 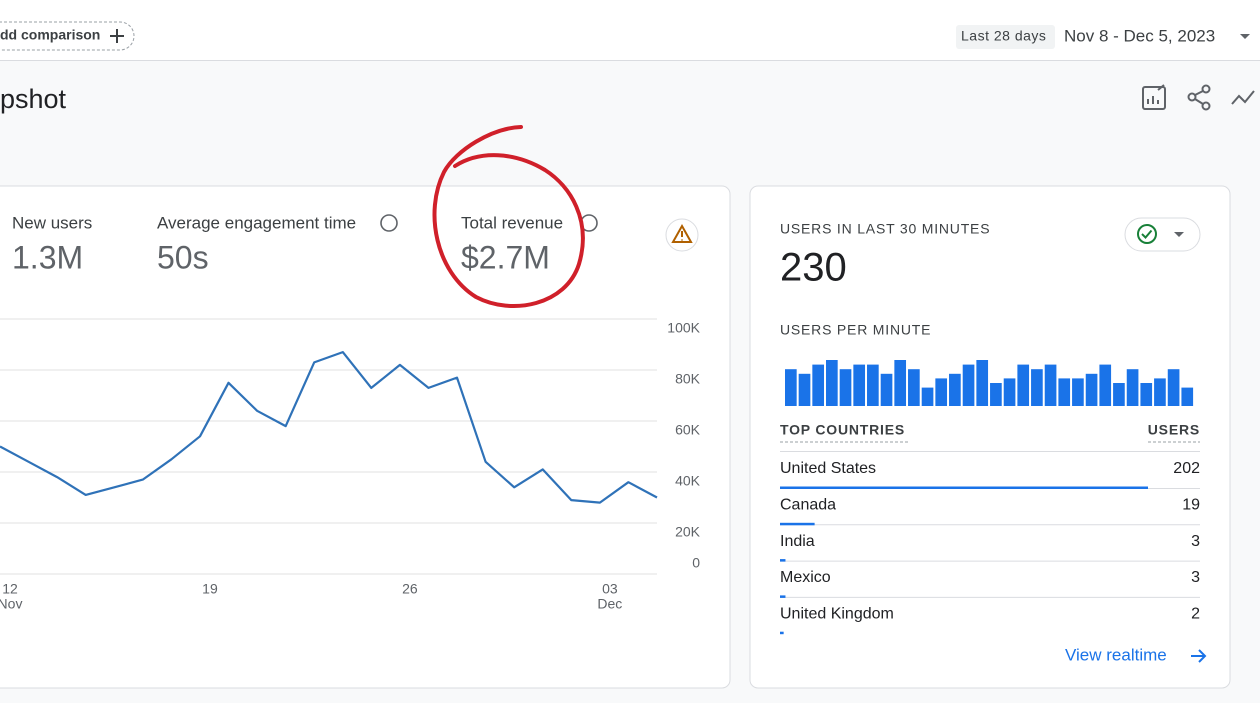 What do you see at coordinates (1191, 505) in the screenshot?
I see `country-users: 19` at bounding box center [1191, 505].